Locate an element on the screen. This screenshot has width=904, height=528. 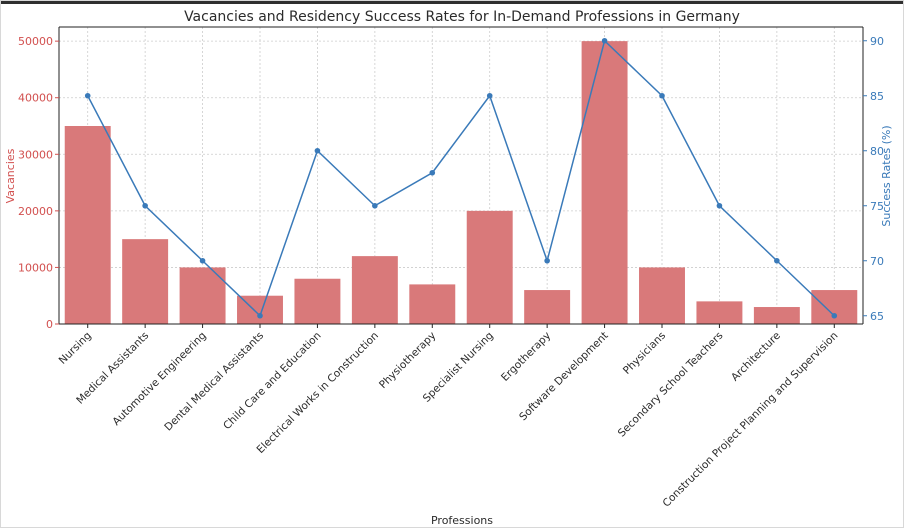
x-tick-label-8: Ergotherapy is located at coordinates (526, 357).